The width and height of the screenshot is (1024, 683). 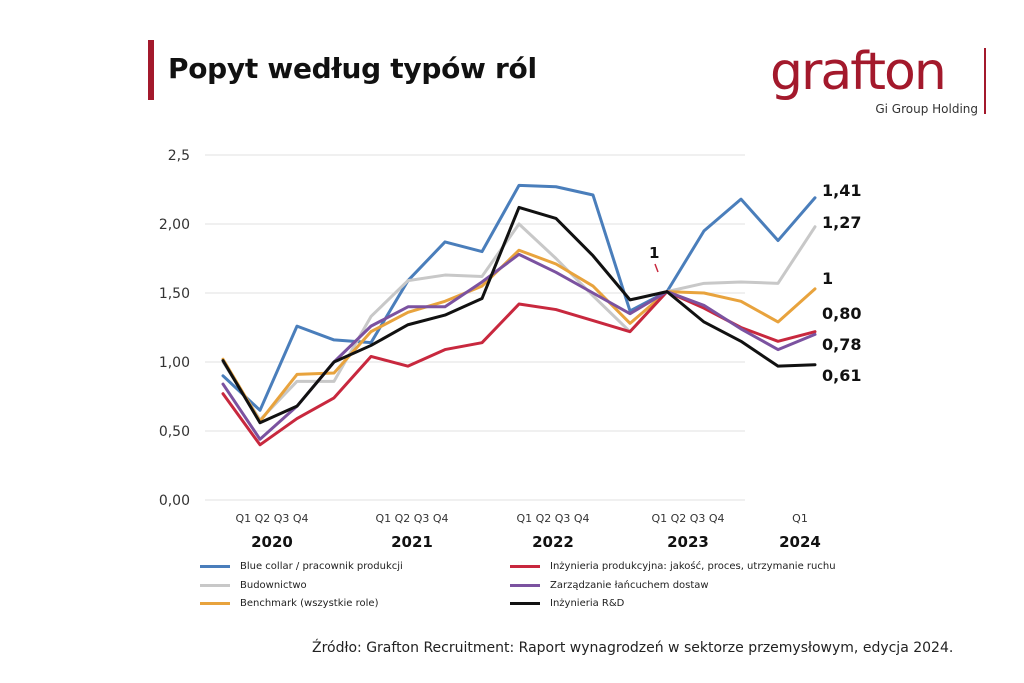 I want to click on y-tick-label: 0,50, so click(x=174, y=432).